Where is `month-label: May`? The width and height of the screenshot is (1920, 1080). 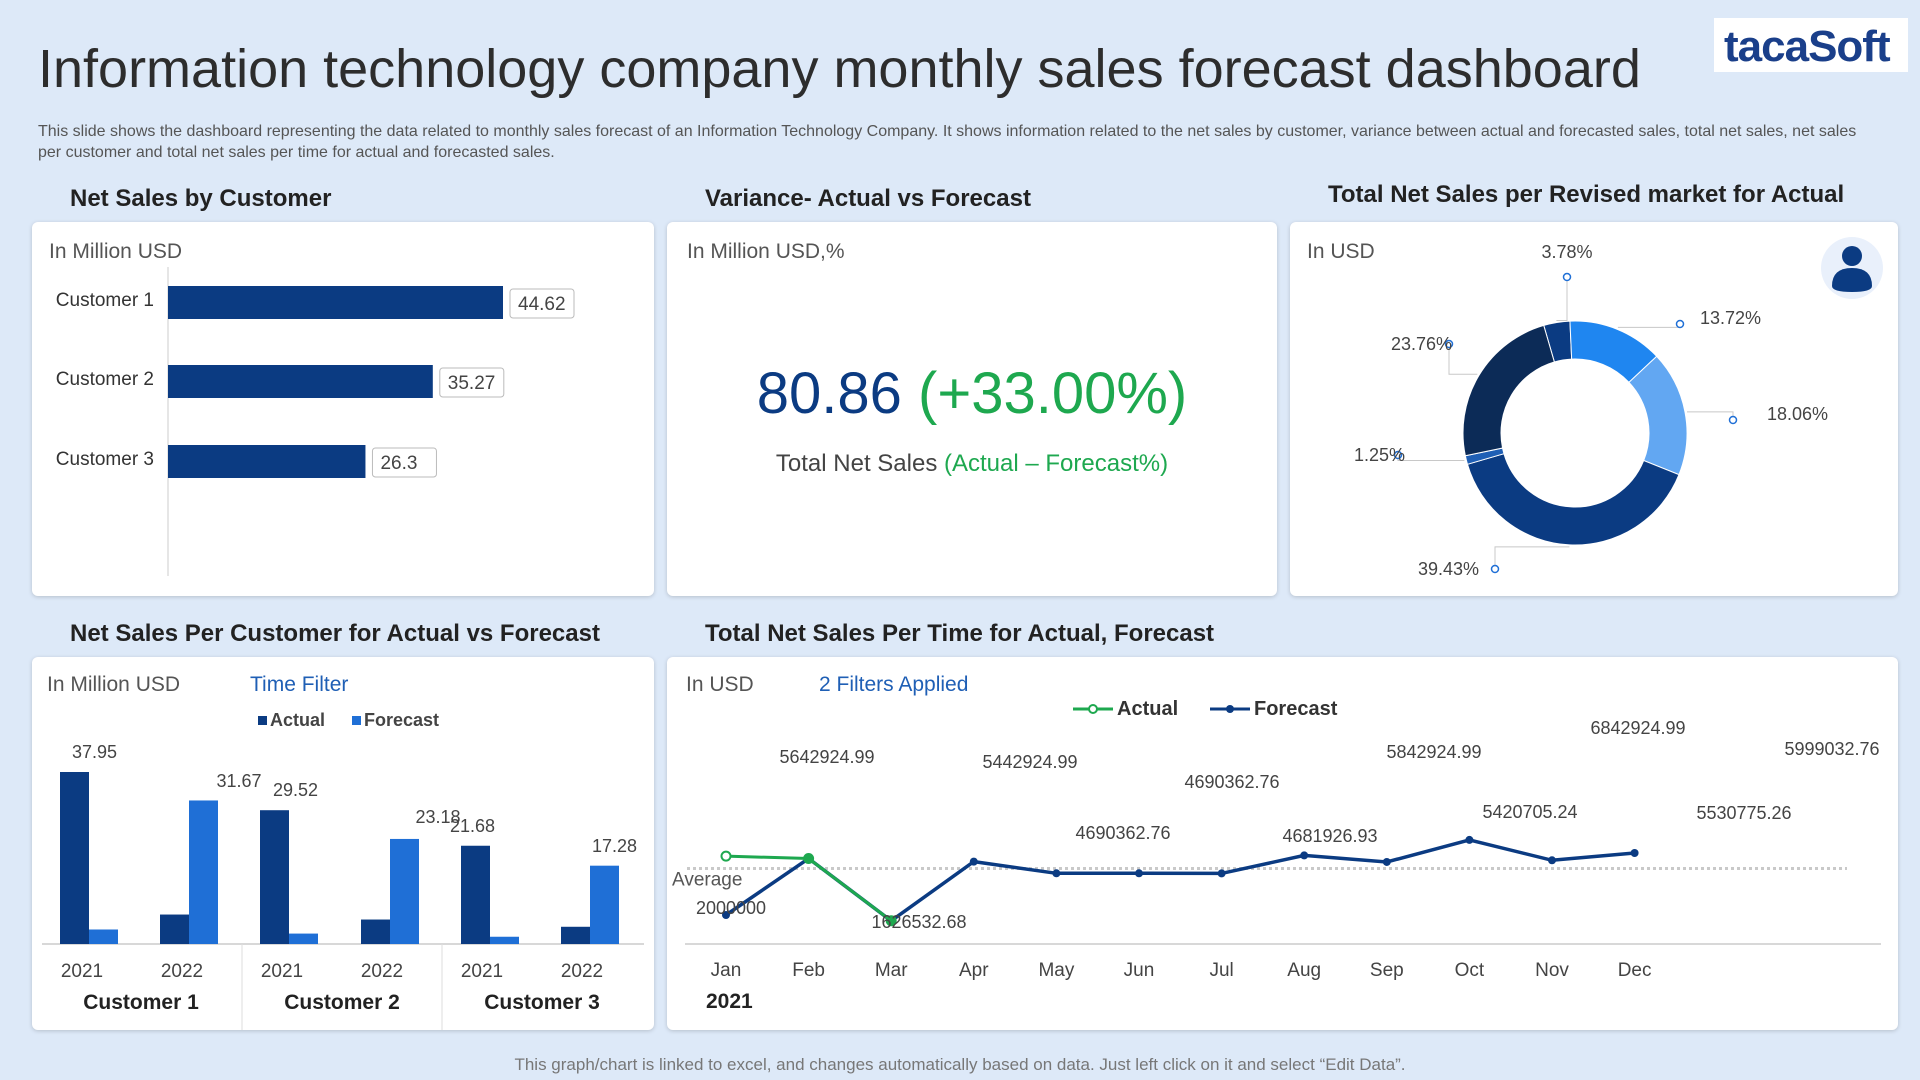 month-label: May is located at coordinates (1056, 970).